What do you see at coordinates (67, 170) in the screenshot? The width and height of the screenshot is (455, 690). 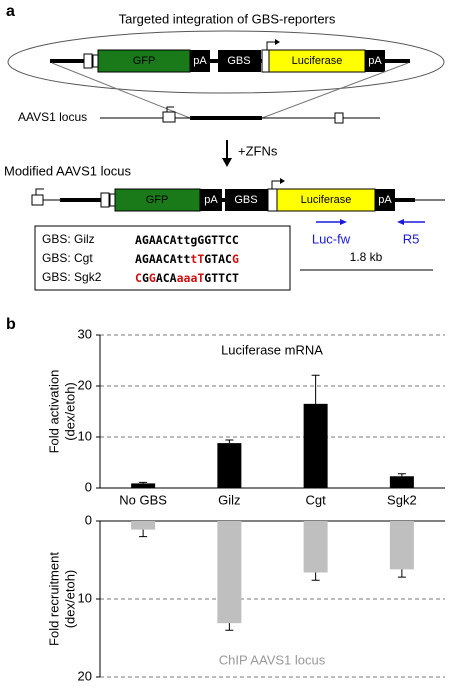 I see `modified-label: Modified AAVS1 locus` at bounding box center [67, 170].